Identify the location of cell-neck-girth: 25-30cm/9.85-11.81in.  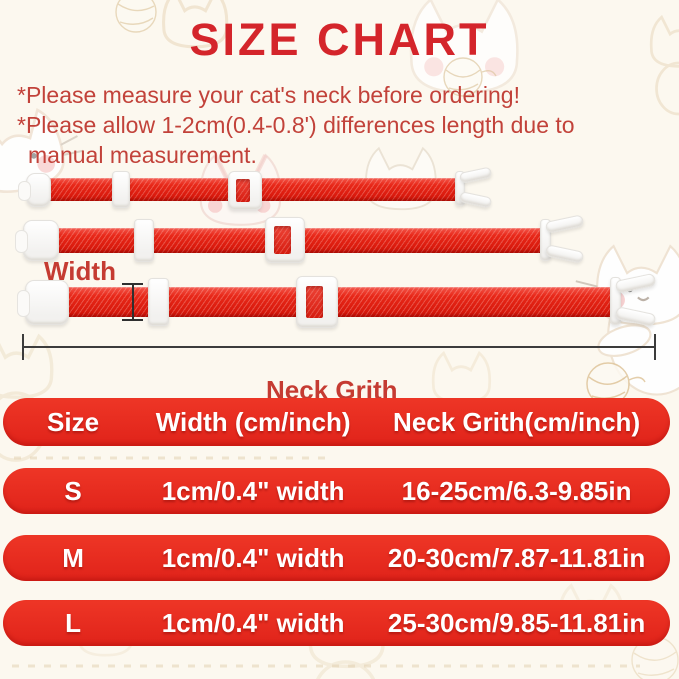
(516, 622).